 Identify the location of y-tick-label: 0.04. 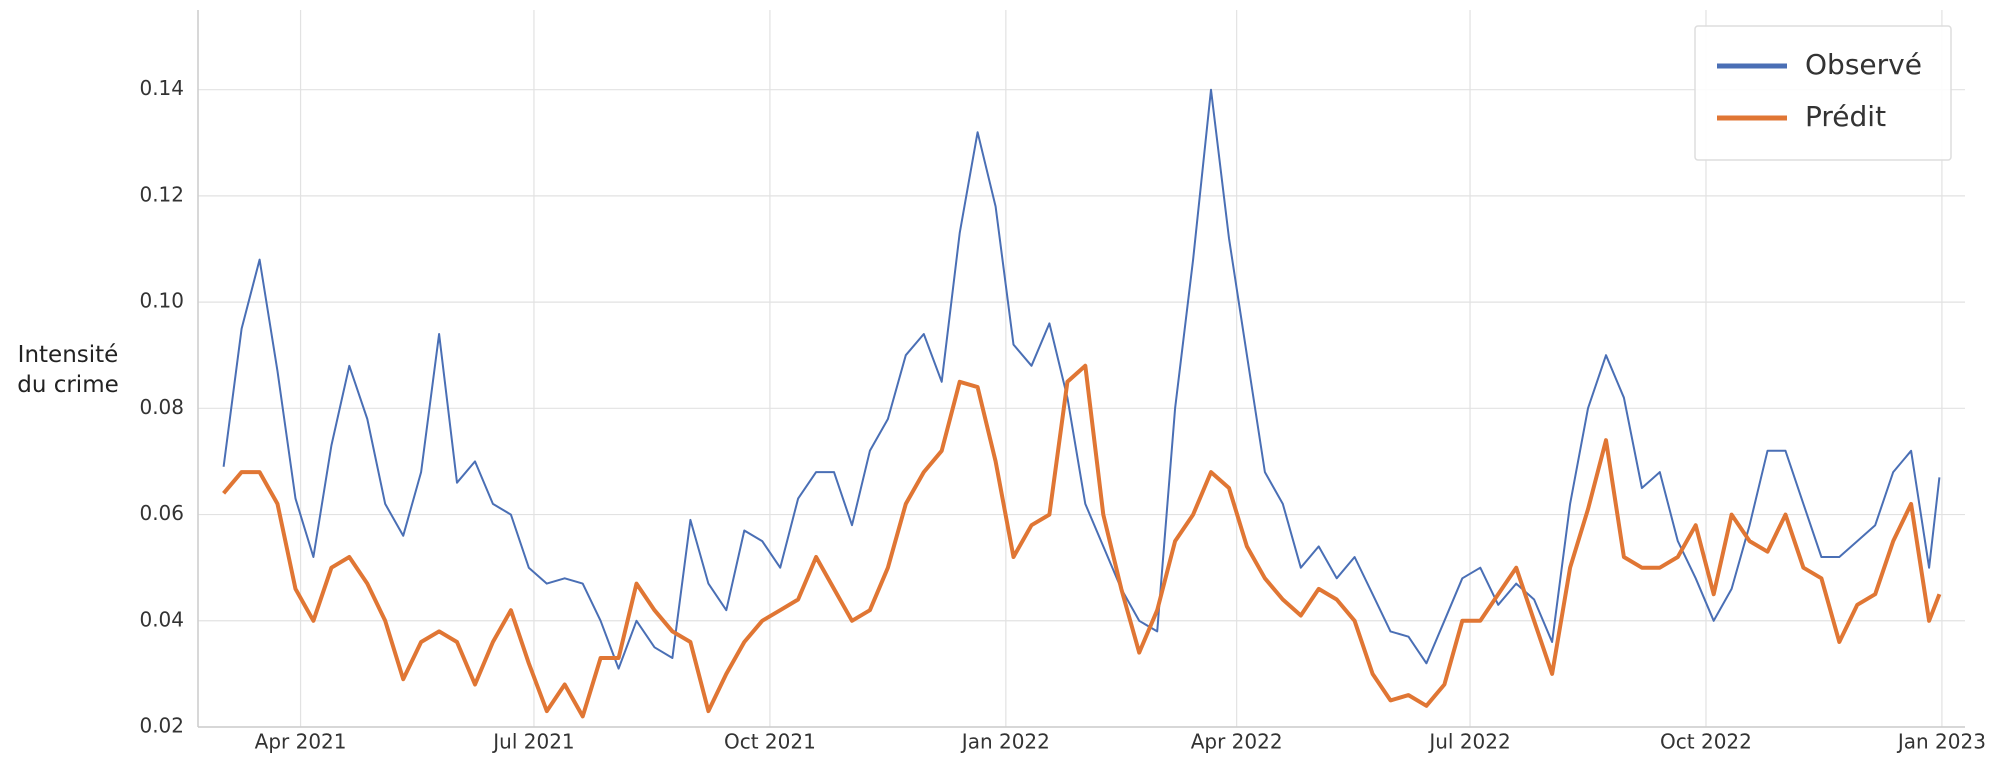
(161, 619).